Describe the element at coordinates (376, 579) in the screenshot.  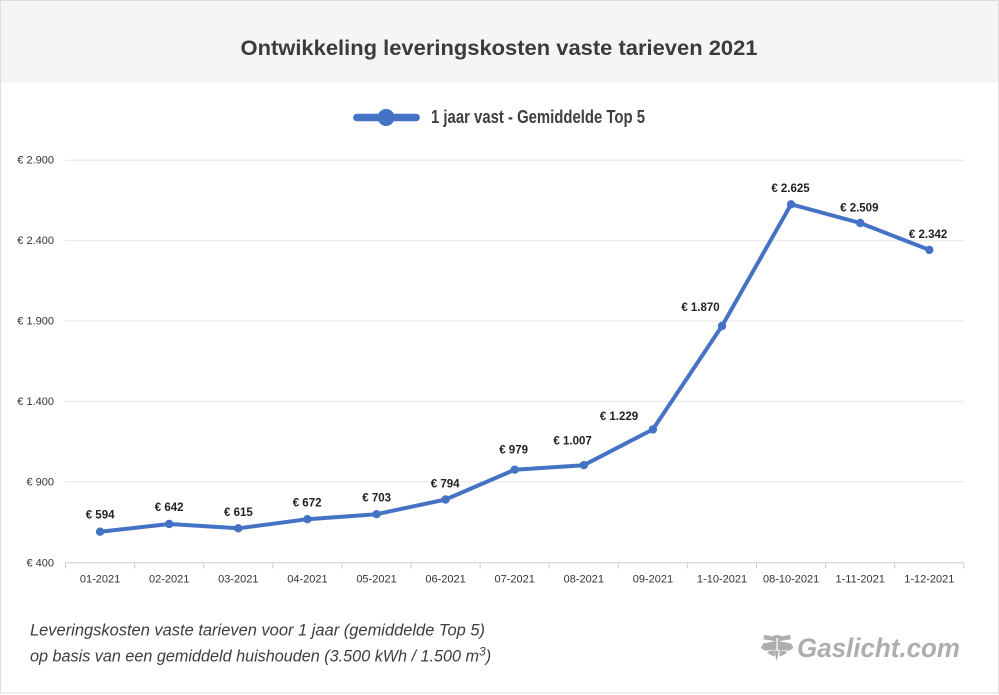
I see `svg-text: 05-2021` at that location.